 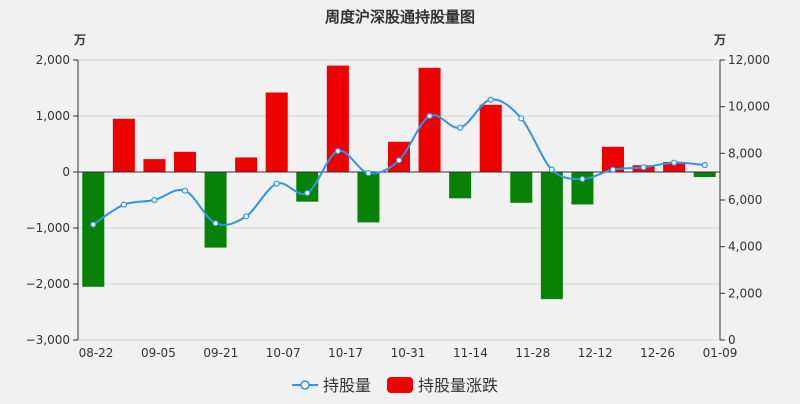 What do you see at coordinates (745, 293) in the screenshot?
I see `right-tick-label: 2,000` at bounding box center [745, 293].